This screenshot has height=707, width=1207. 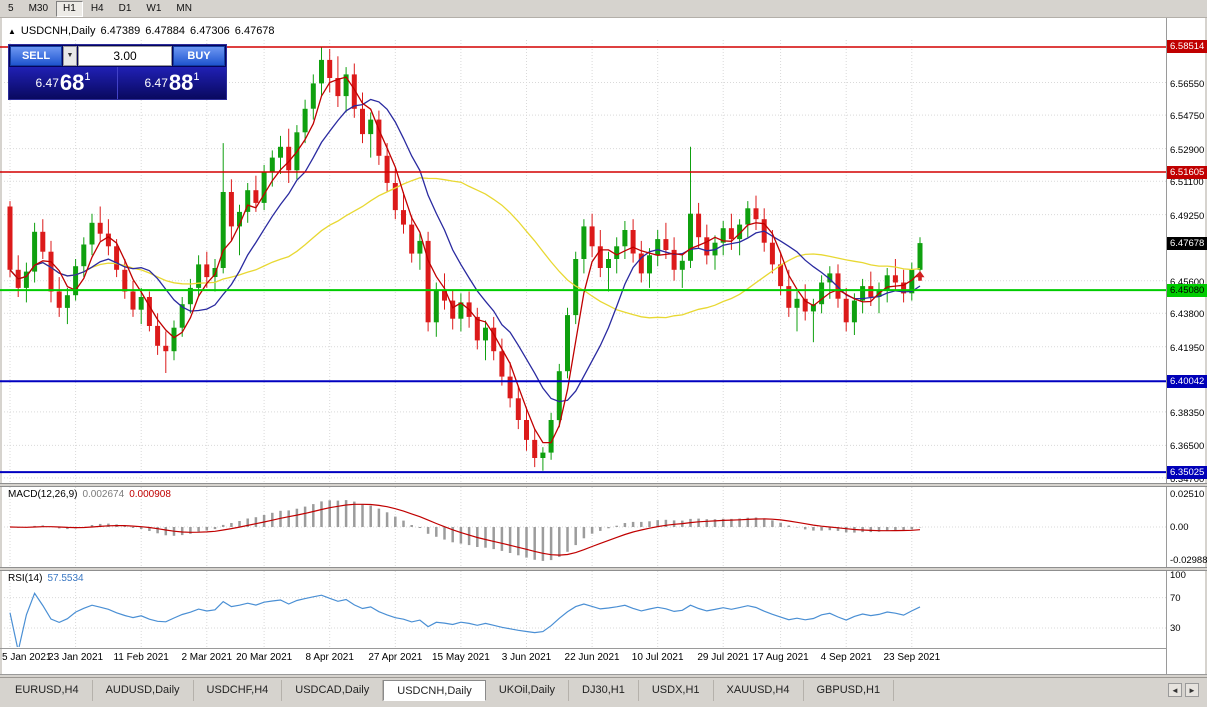 What do you see at coordinates (43, 494) in the screenshot?
I see `macd-name: MACD(12,26,9)` at bounding box center [43, 494].